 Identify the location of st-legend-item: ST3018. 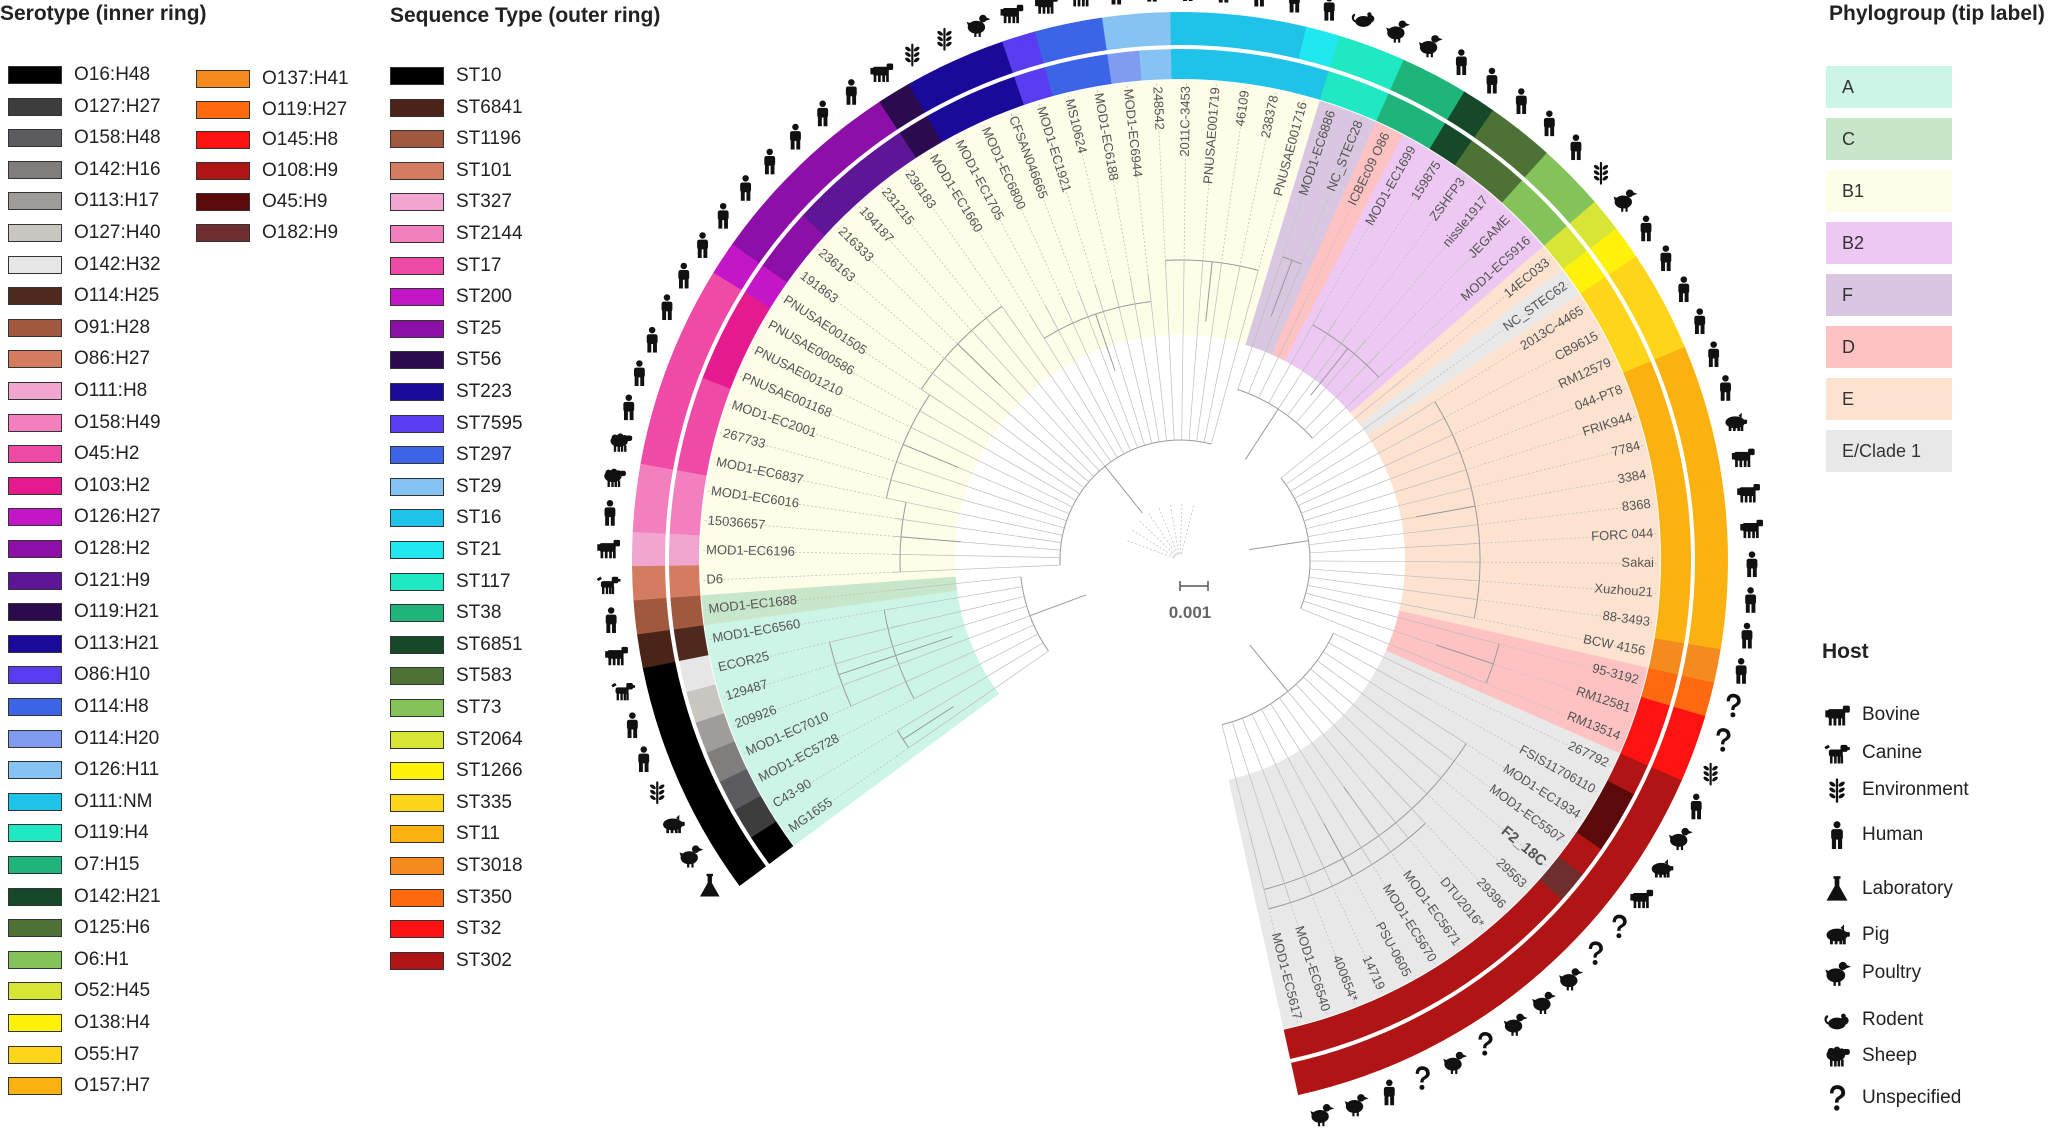
(456, 866).